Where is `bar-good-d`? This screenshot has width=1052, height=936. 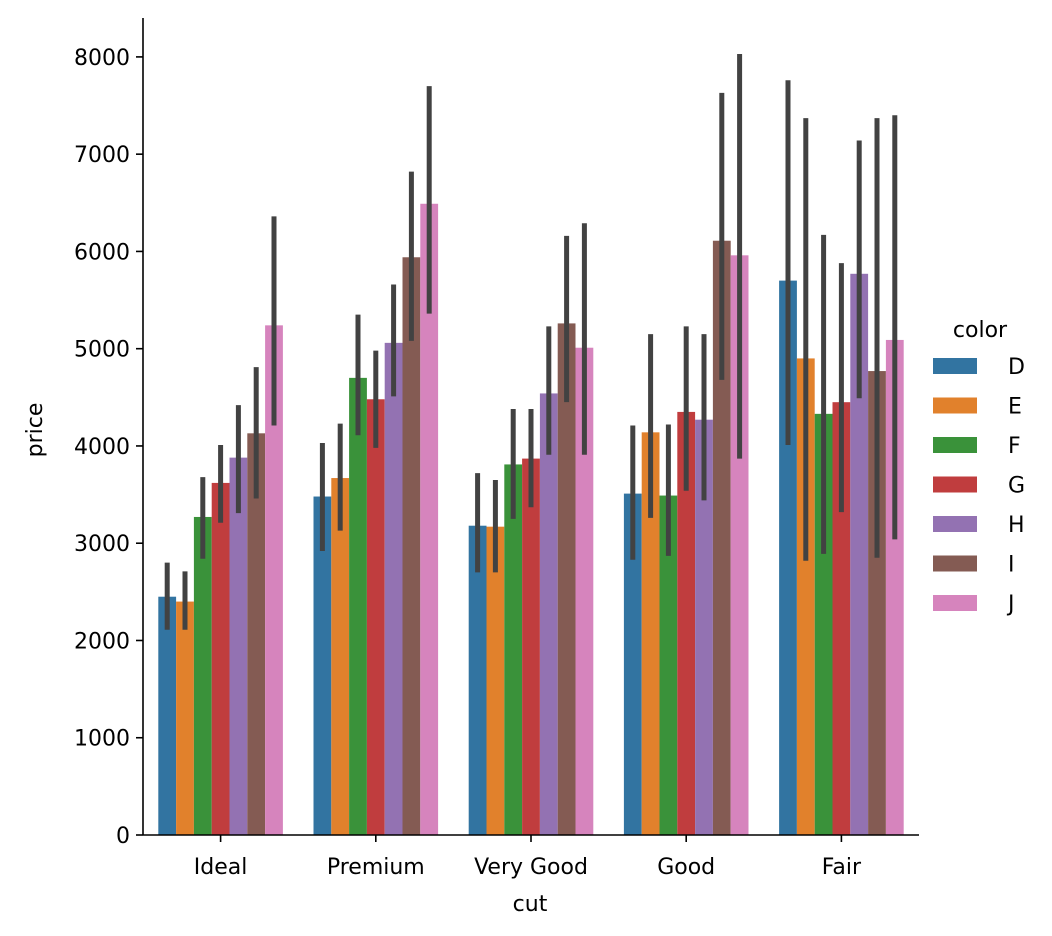 bar-good-d is located at coordinates (632, 664).